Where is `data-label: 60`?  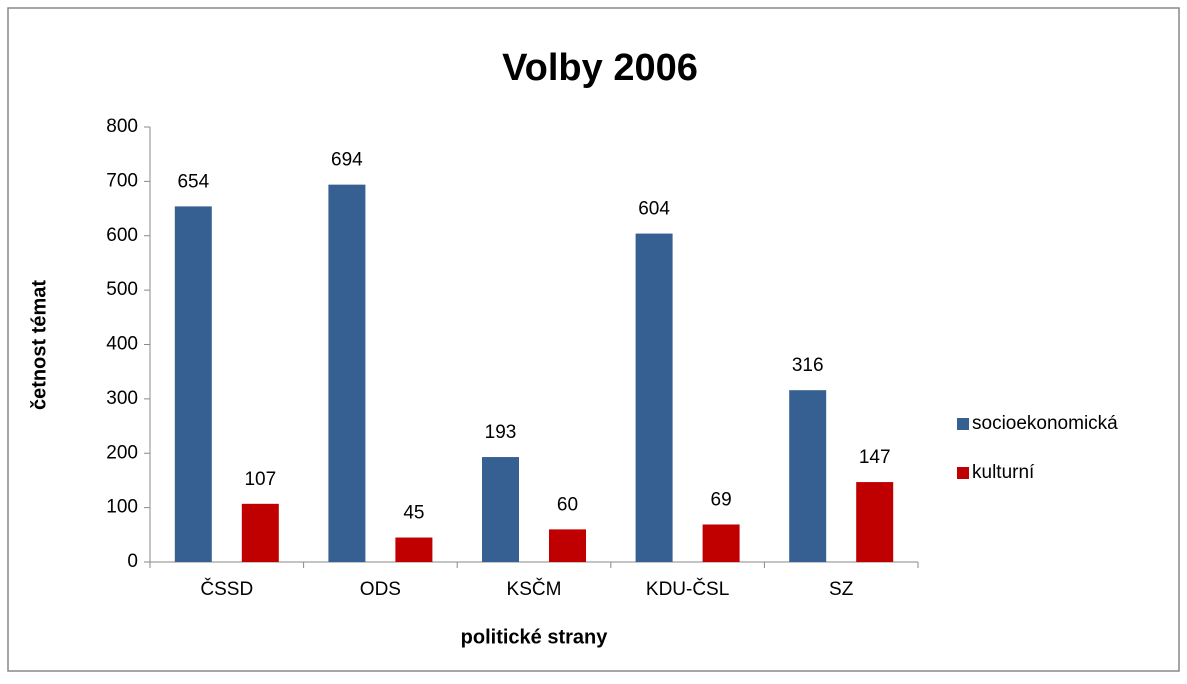 data-label: 60 is located at coordinates (567, 504).